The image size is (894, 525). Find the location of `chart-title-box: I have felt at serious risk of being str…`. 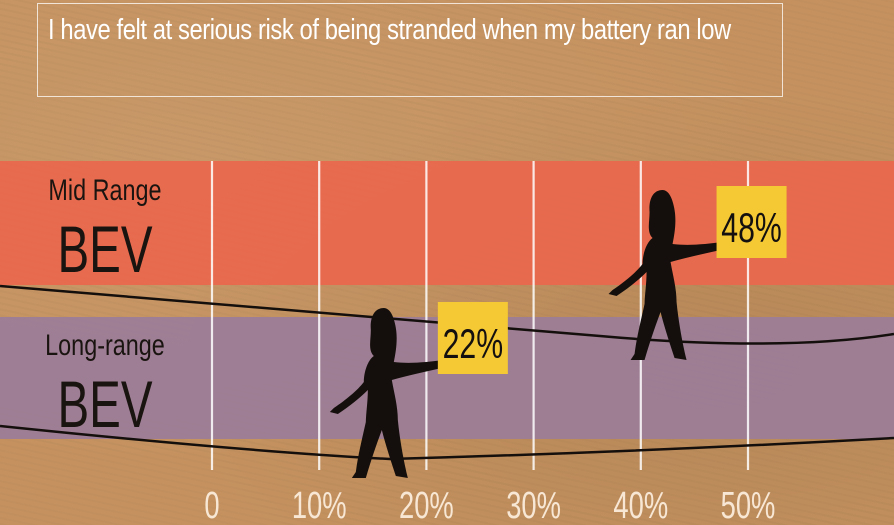

chart-title-box: I have felt at serious risk of being str… is located at coordinates (410, 50).